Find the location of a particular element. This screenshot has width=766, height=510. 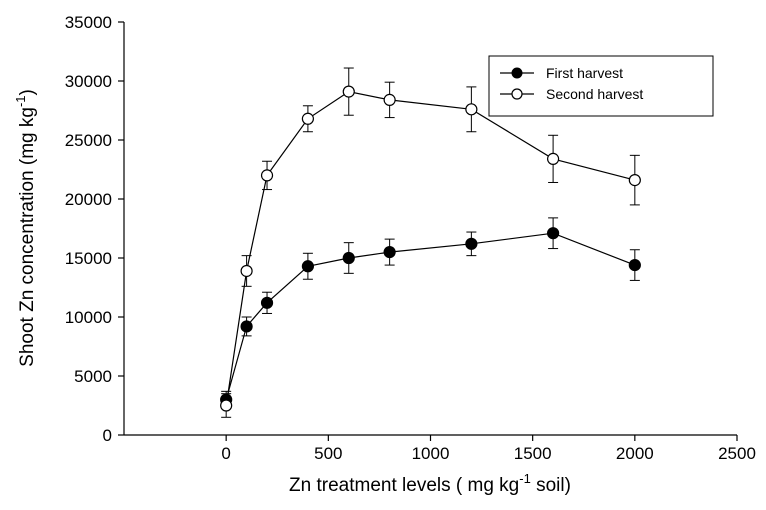

x-tick-label: 2500 is located at coordinates (737, 453).